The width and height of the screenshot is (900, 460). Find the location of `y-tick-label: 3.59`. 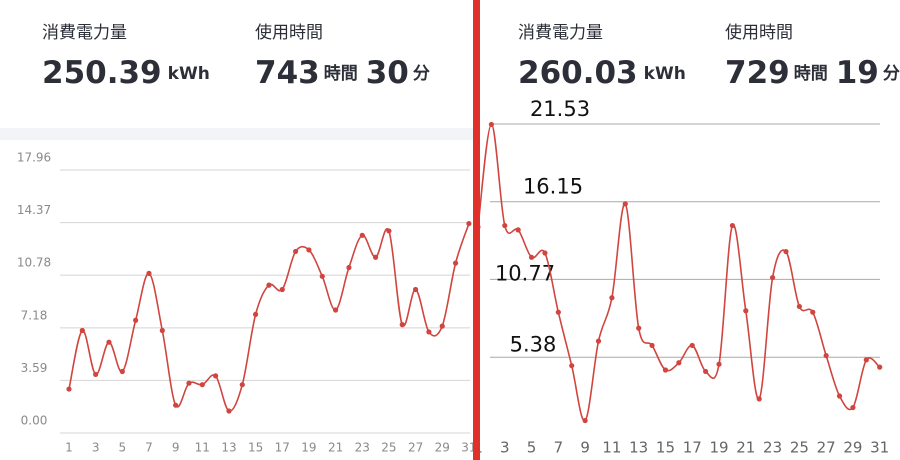

y-tick-label: 3.59 is located at coordinates (34, 368).